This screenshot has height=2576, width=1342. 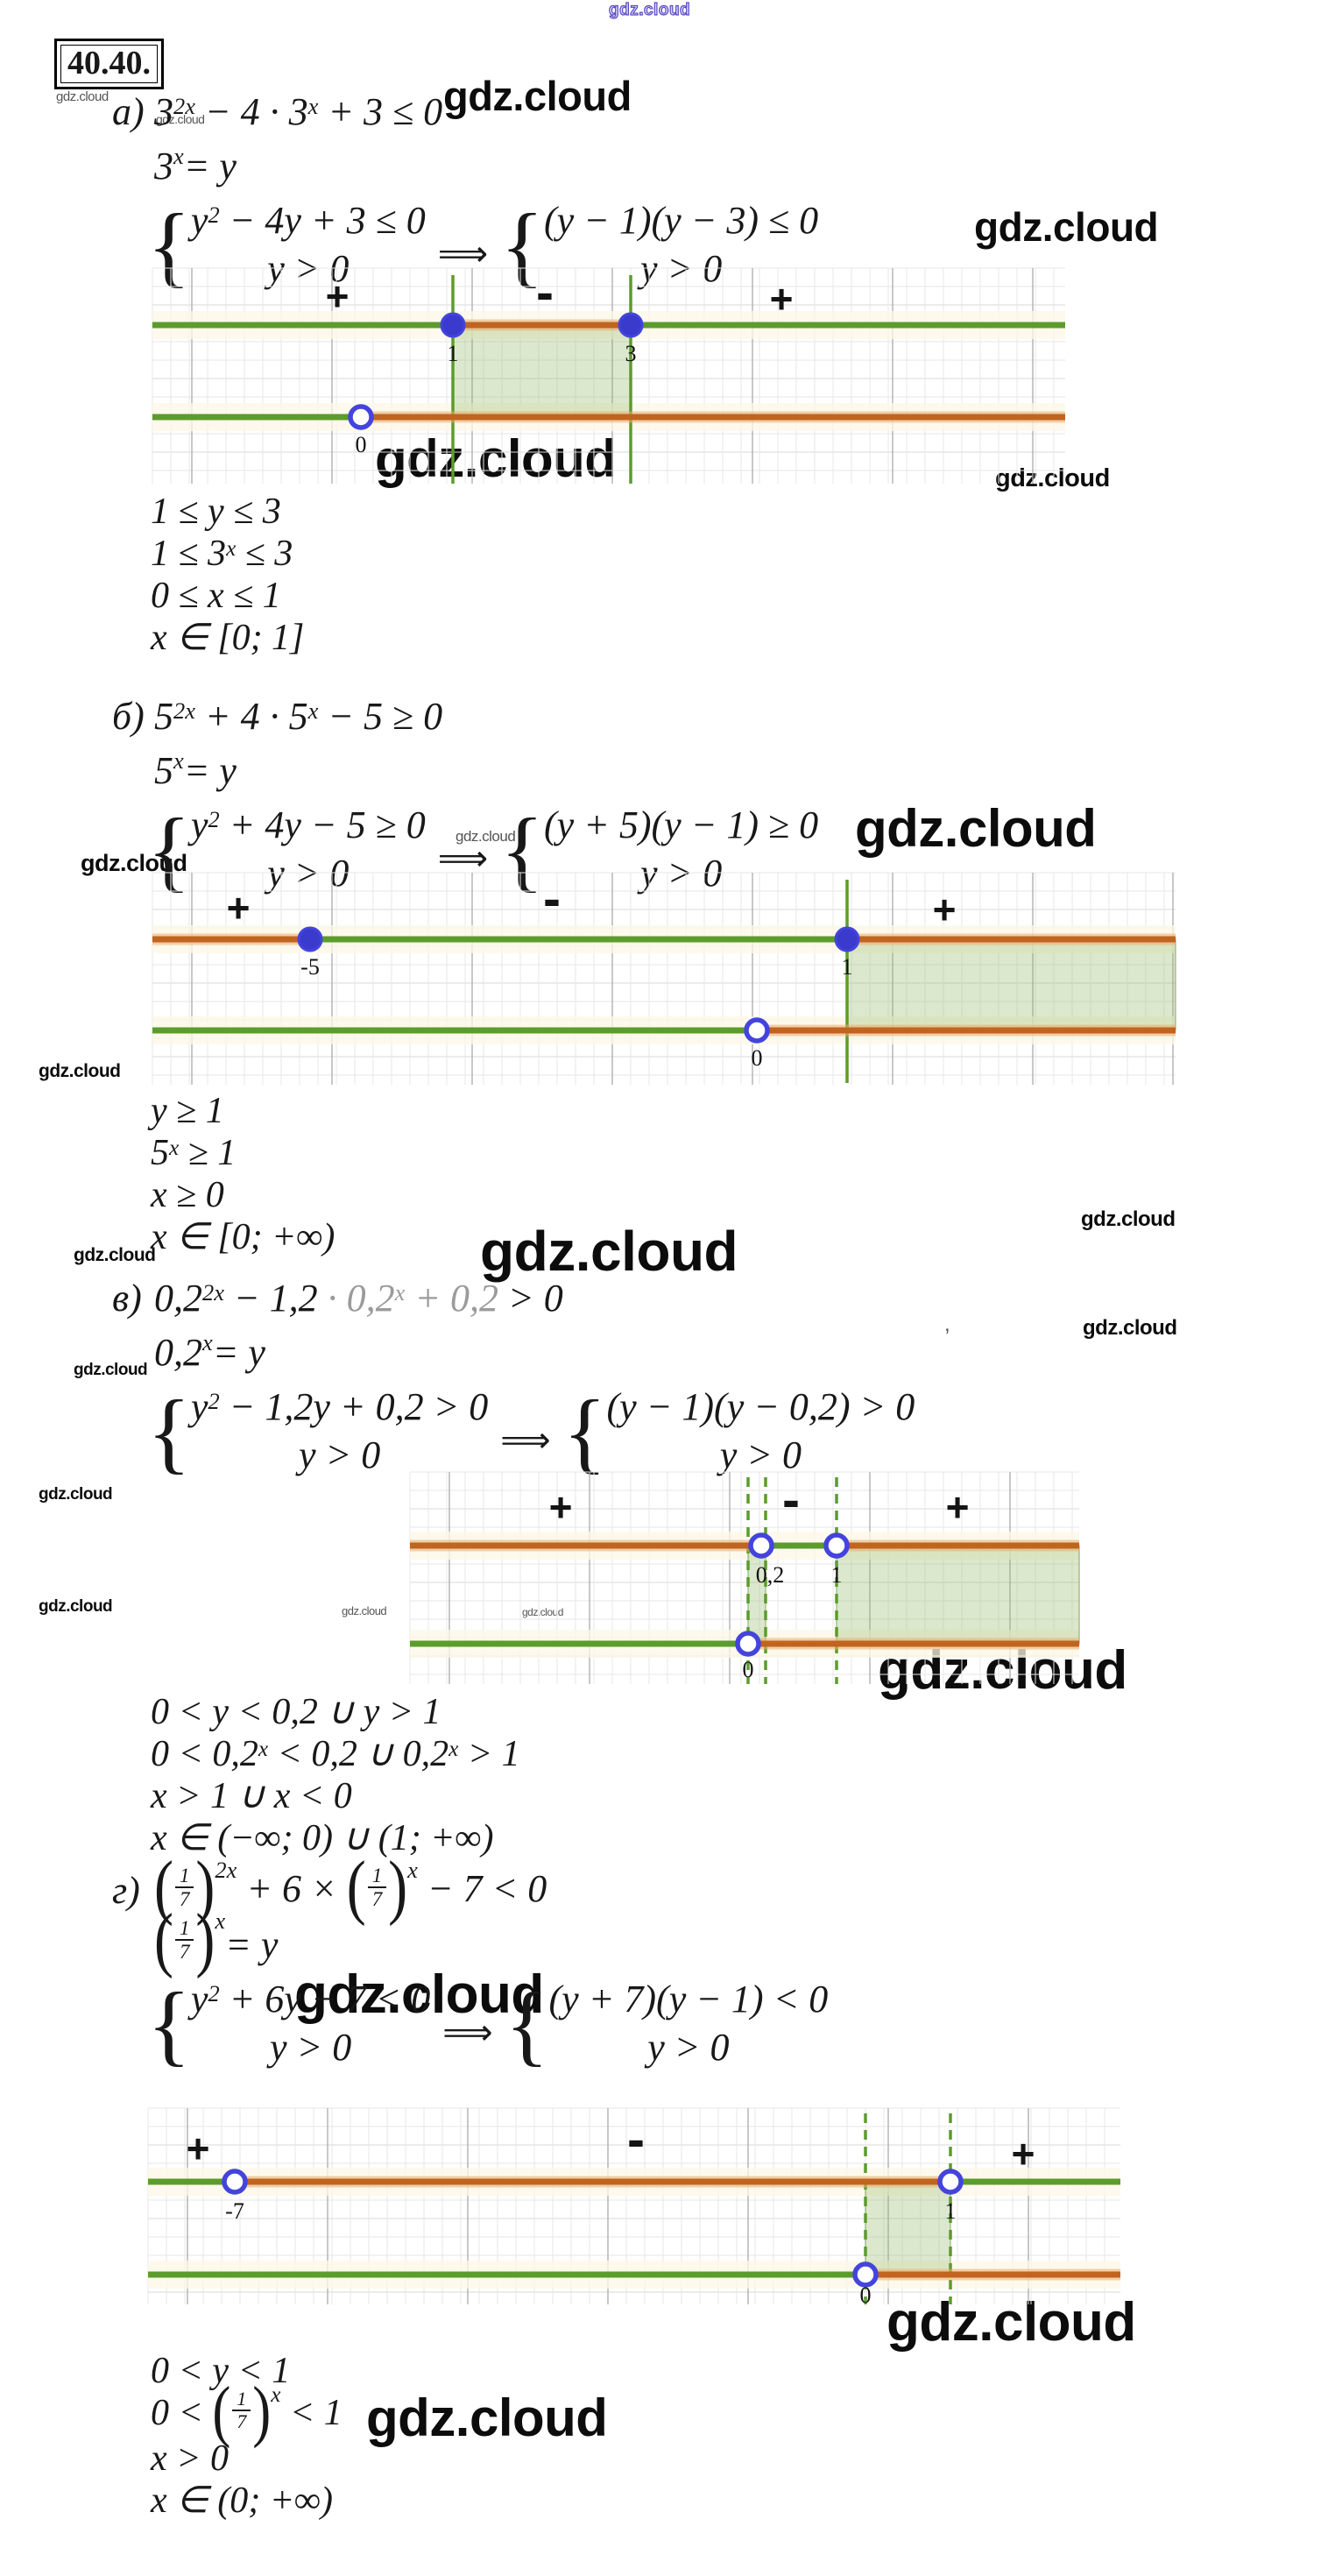 I want to click on part-equation: 32x − 4 · 3x + 3 ≤ 0, so click(x=298, y=111).